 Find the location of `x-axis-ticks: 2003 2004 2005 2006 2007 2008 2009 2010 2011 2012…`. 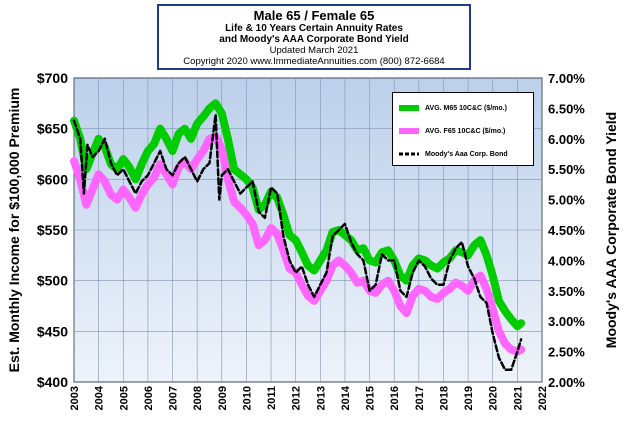

x-axis-ticks: 2003 2004 2005 2006 2007 2008 2009 2010 2011 2012… is located at coordinates (309, 397).